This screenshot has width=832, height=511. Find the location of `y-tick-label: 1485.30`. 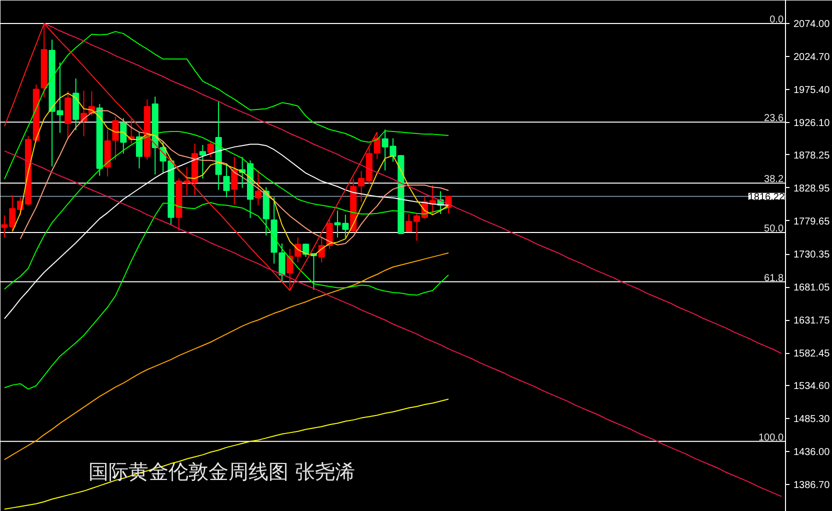

y-tick-label: 1485.30 is located at coordinates (812, 419).